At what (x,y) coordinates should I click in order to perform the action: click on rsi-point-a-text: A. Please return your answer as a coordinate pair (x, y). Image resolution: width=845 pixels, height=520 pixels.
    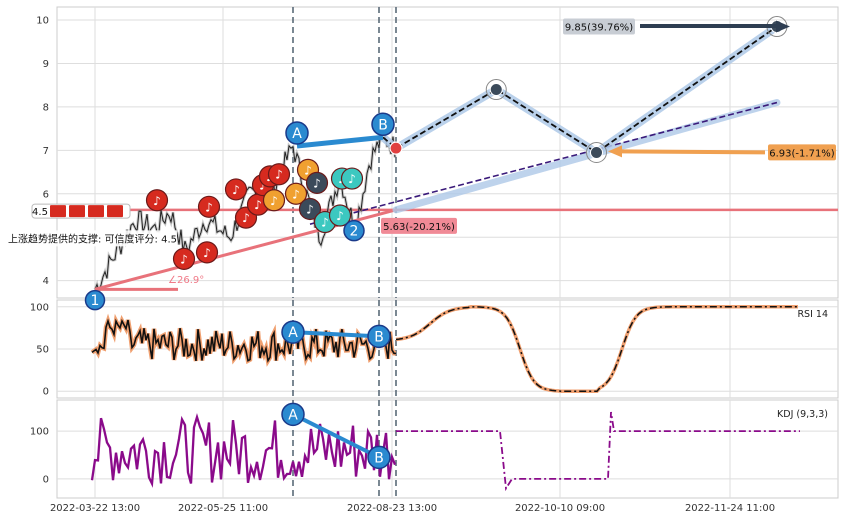
    Looking at the image, I should click on (293, 333).